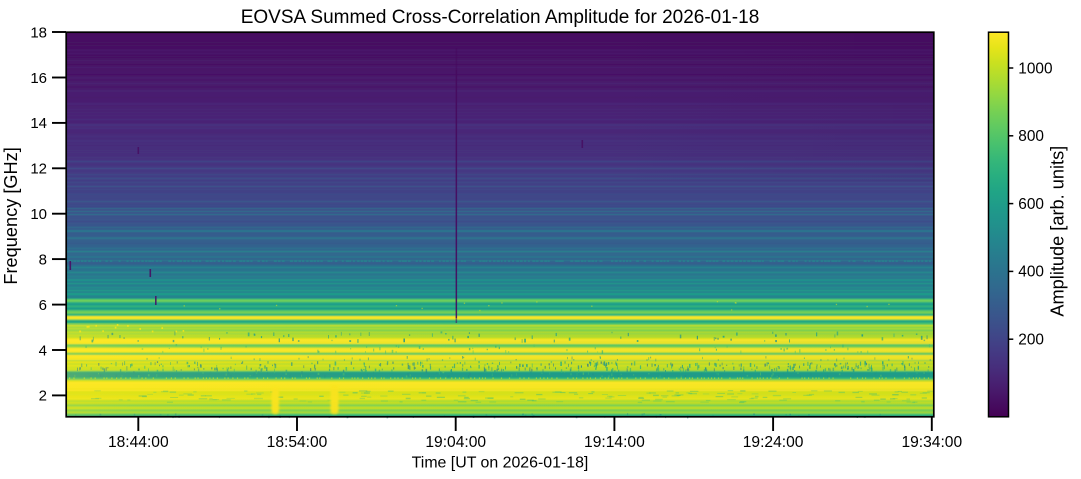  What do you see at coordinates (43, 396) in the screenshot?
I see `svg-text: 2` at bounding box center [43, 396].